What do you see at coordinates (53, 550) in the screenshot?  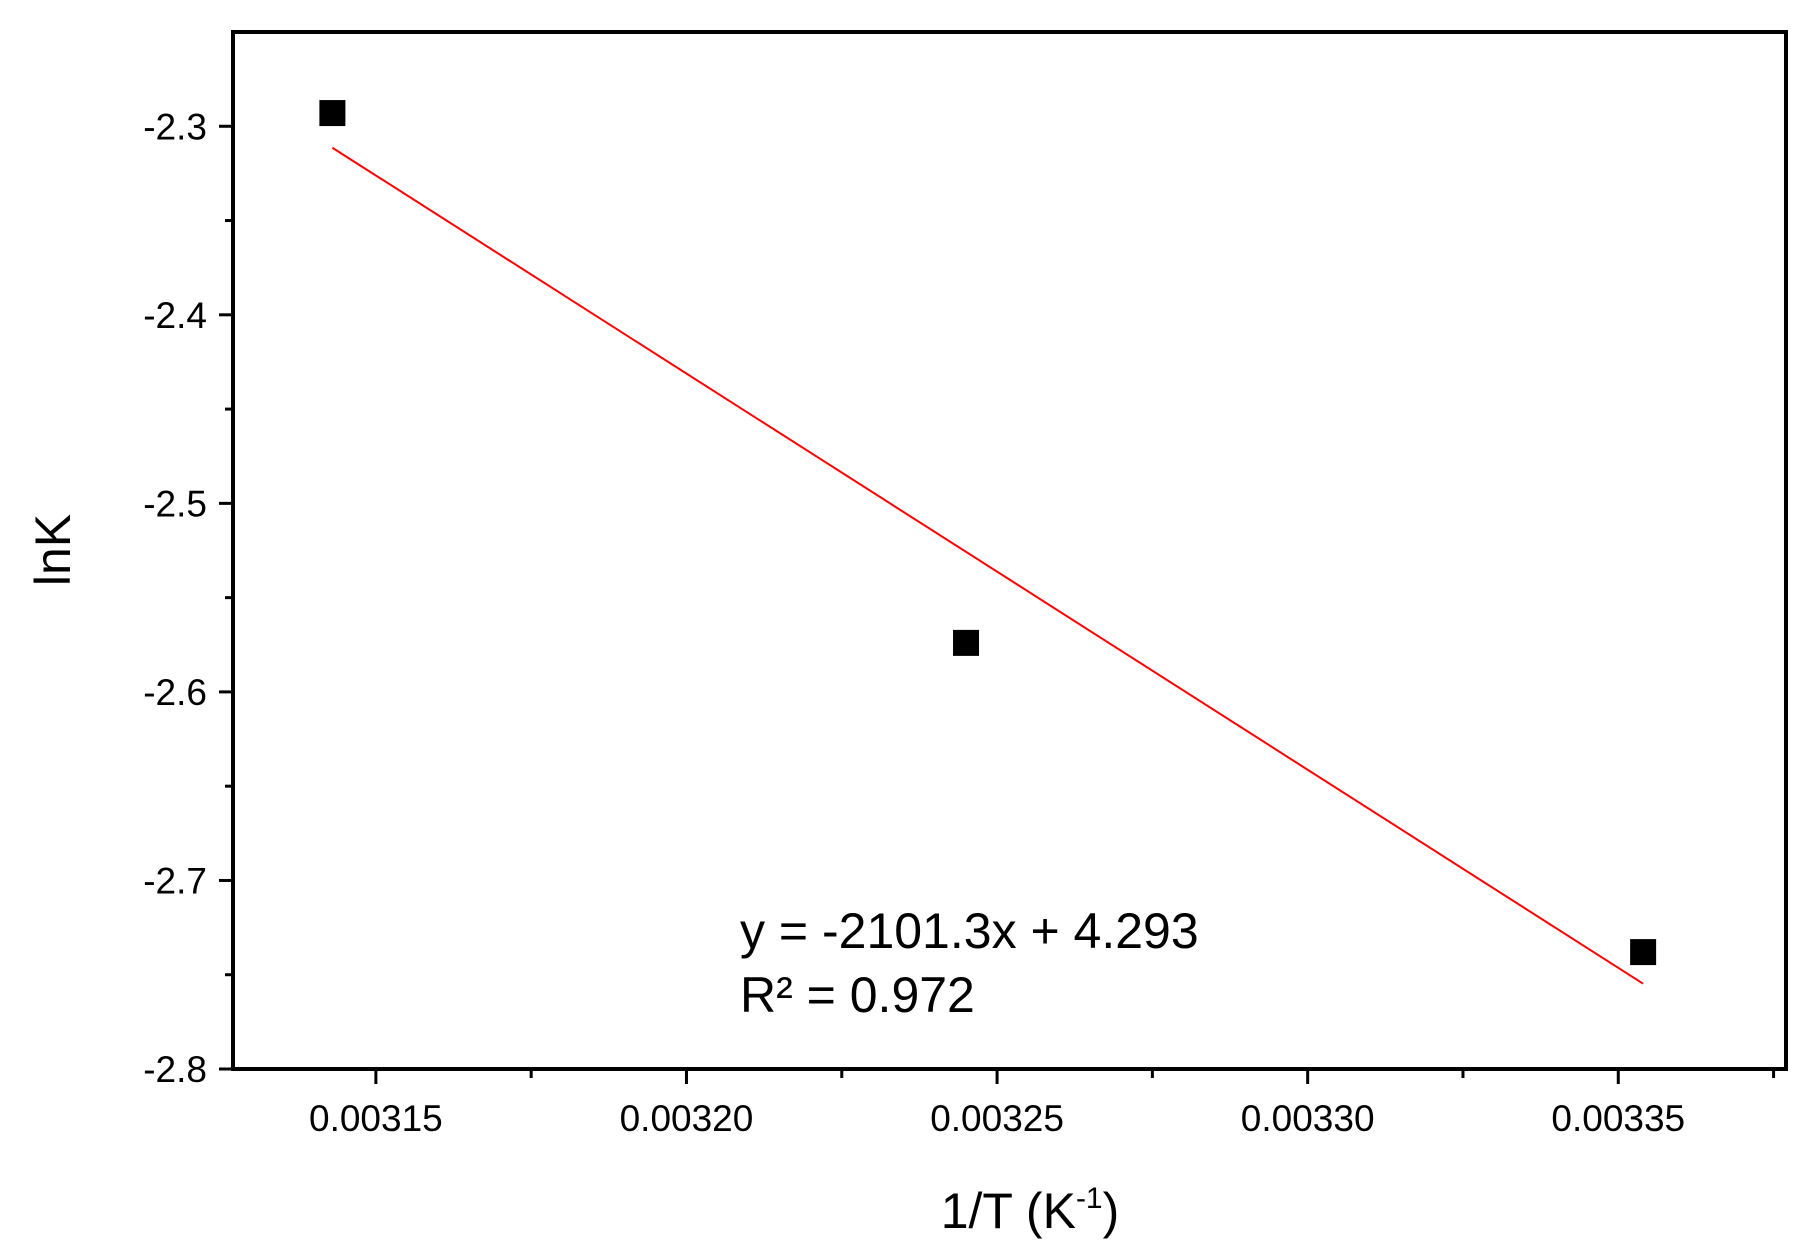 I see `y-axis-label: lnK` at bounding box center [53, 550].